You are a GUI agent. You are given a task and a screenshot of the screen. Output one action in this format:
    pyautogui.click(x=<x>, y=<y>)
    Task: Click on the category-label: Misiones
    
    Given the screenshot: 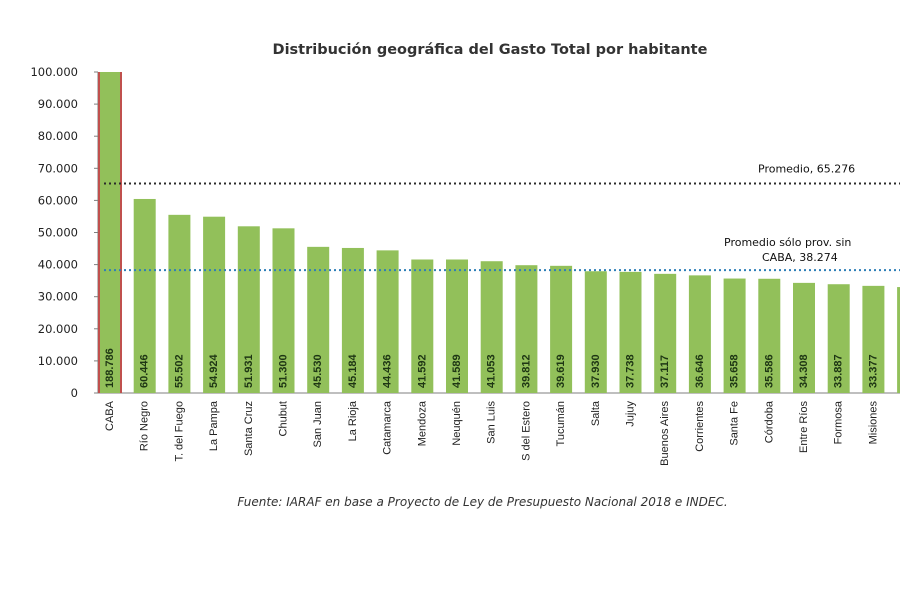 What is the action you would take?
    pyautogui.click(x=873, y=423)
    